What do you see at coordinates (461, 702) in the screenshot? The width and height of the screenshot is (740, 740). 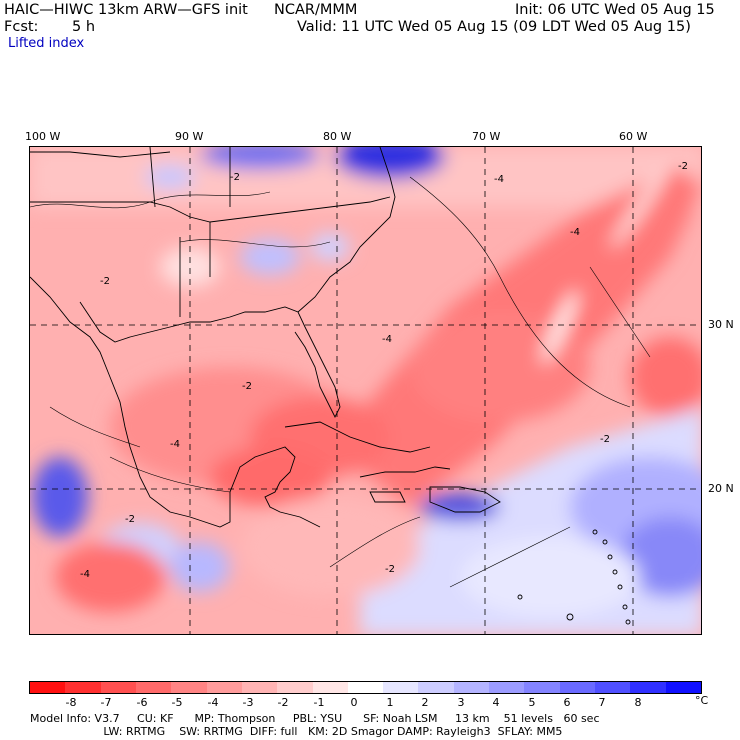 I see `colorbar-tick: 3` at bounding box center [461, 702].